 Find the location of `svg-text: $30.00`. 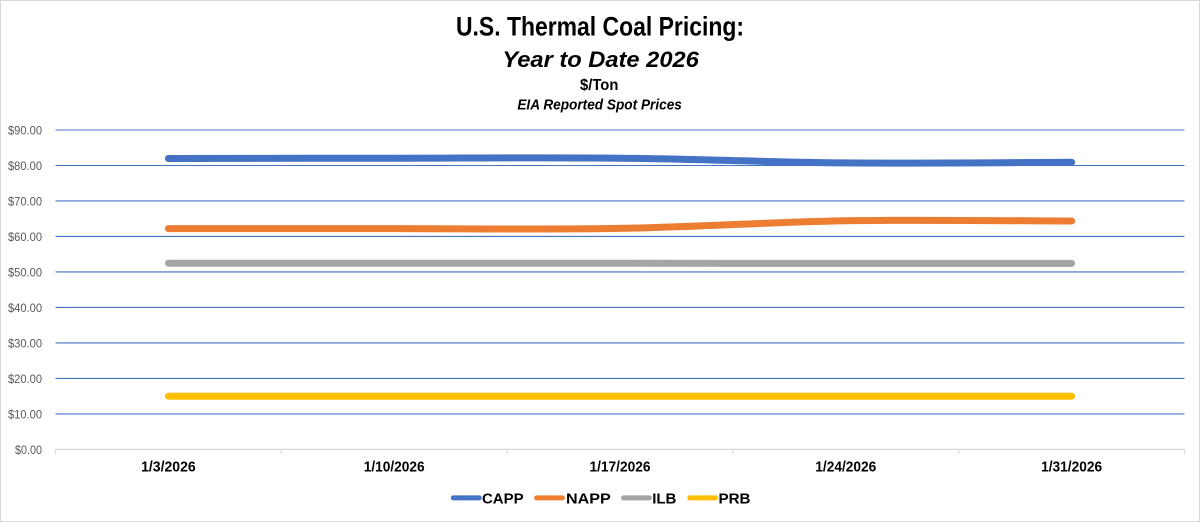

svg-text: $30.00 is located at coordinates (25, 343).